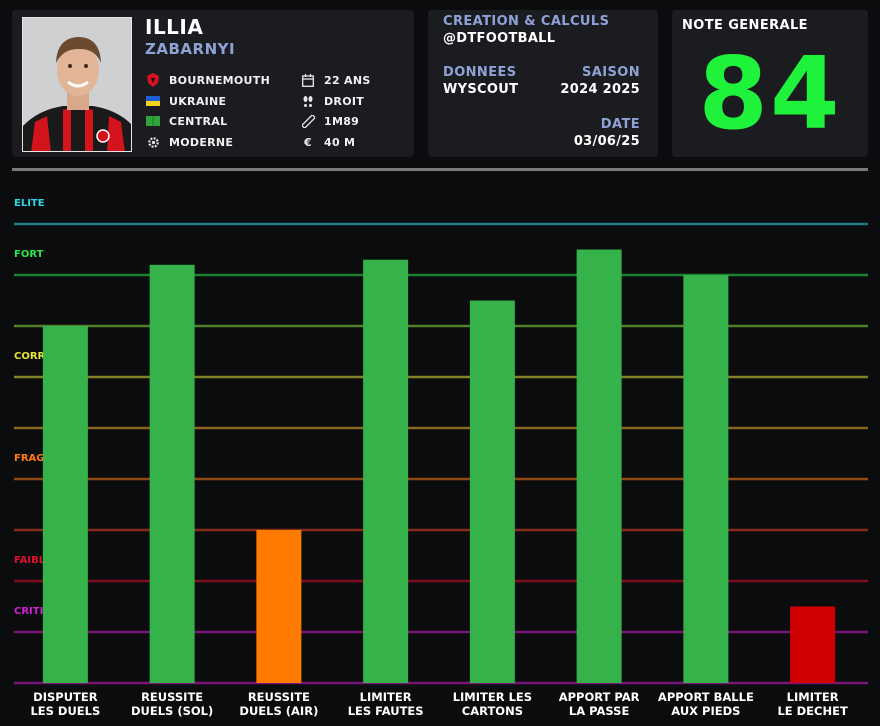 Image resolution: width=880 pixels, height=726 pixels. I want to click on footprints-icon, so click(308, 101).